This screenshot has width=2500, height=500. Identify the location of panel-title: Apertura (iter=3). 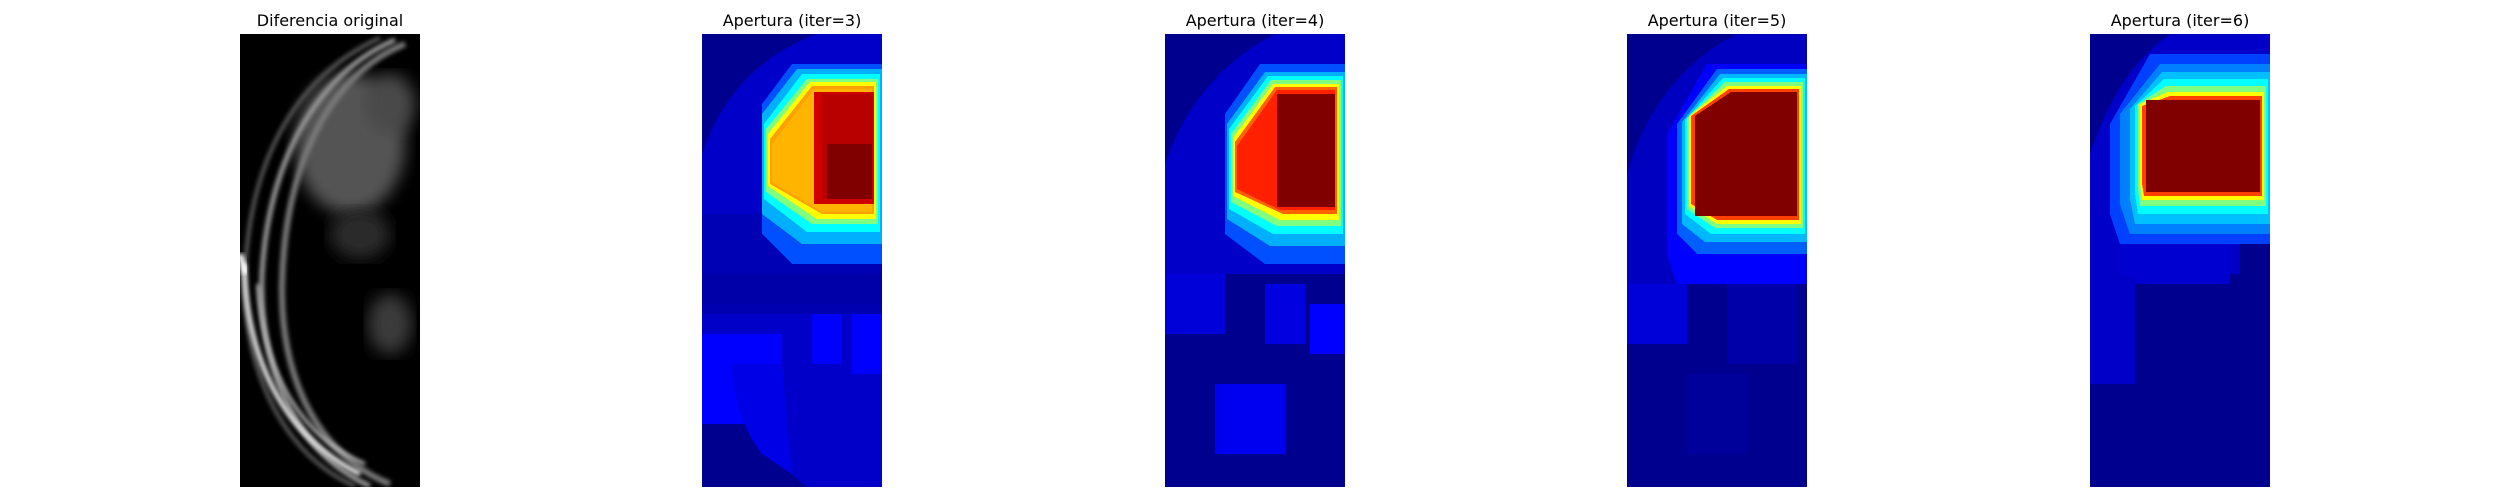
(792, 20).